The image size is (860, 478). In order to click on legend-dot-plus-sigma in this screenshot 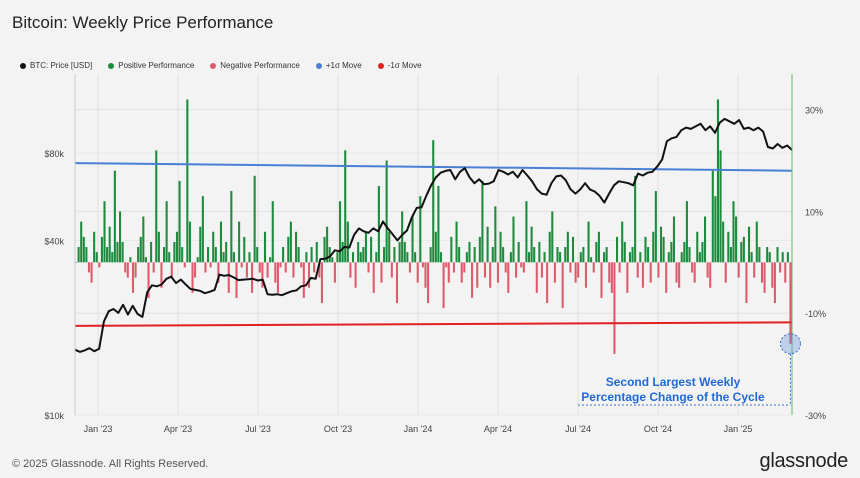, I will do `click(318, 65)`.